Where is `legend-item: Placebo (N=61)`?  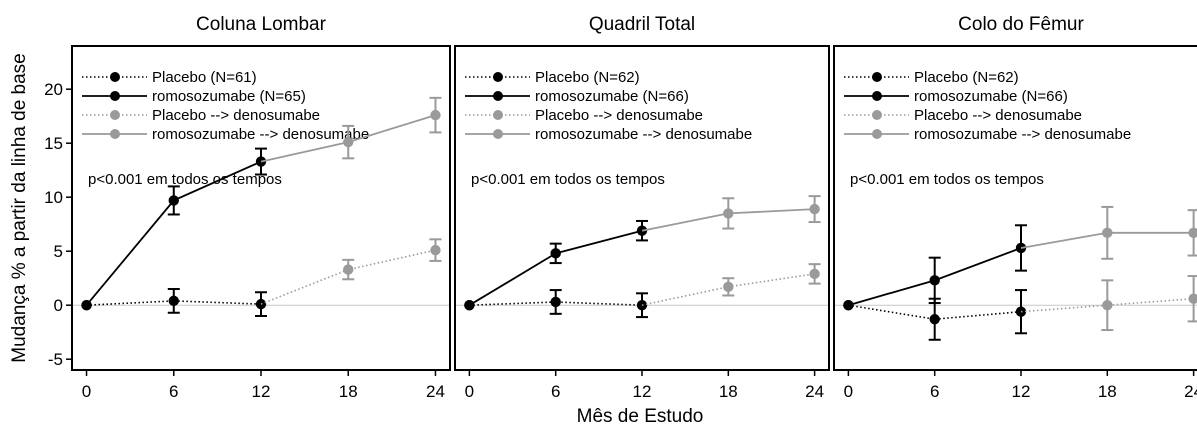
legend-item: Placebo (N=61) is located at coordinates (169, 77).